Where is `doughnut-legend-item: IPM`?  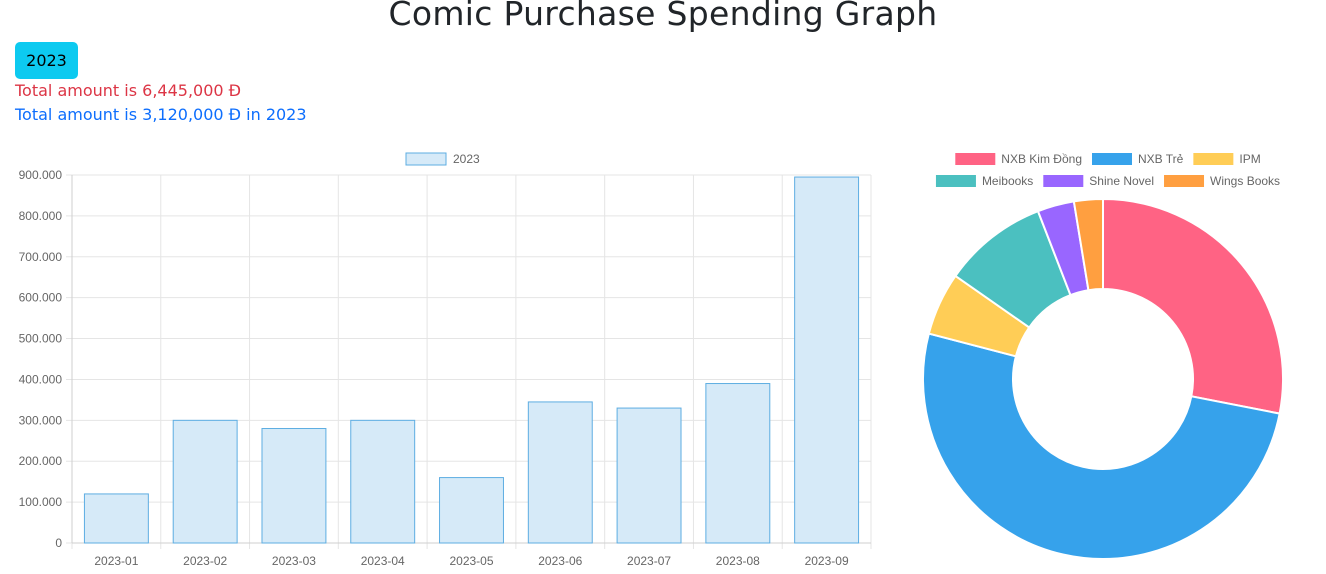 doughnut-legend-item: IPM is located at coordinates (1227, 159).